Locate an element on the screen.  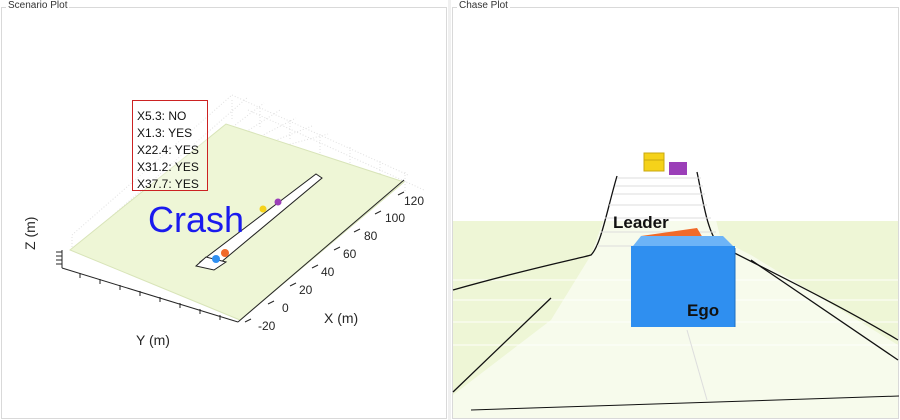
purple-vehicle is located at coordinates (678, 168).